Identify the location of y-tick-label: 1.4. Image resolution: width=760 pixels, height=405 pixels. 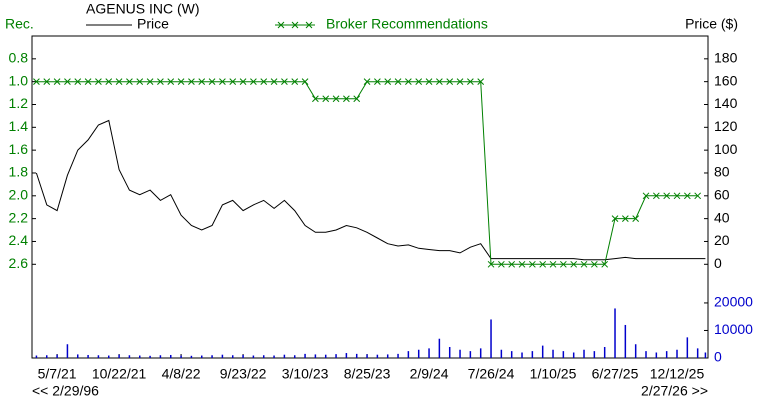
(19, 126).